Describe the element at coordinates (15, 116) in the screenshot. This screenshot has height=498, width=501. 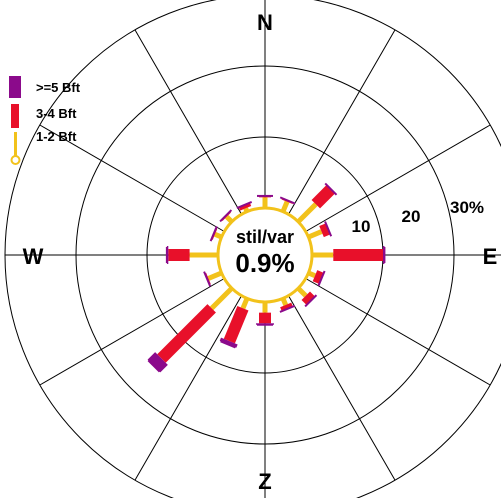
I see `legend-swatch-3-4bft` at that location.